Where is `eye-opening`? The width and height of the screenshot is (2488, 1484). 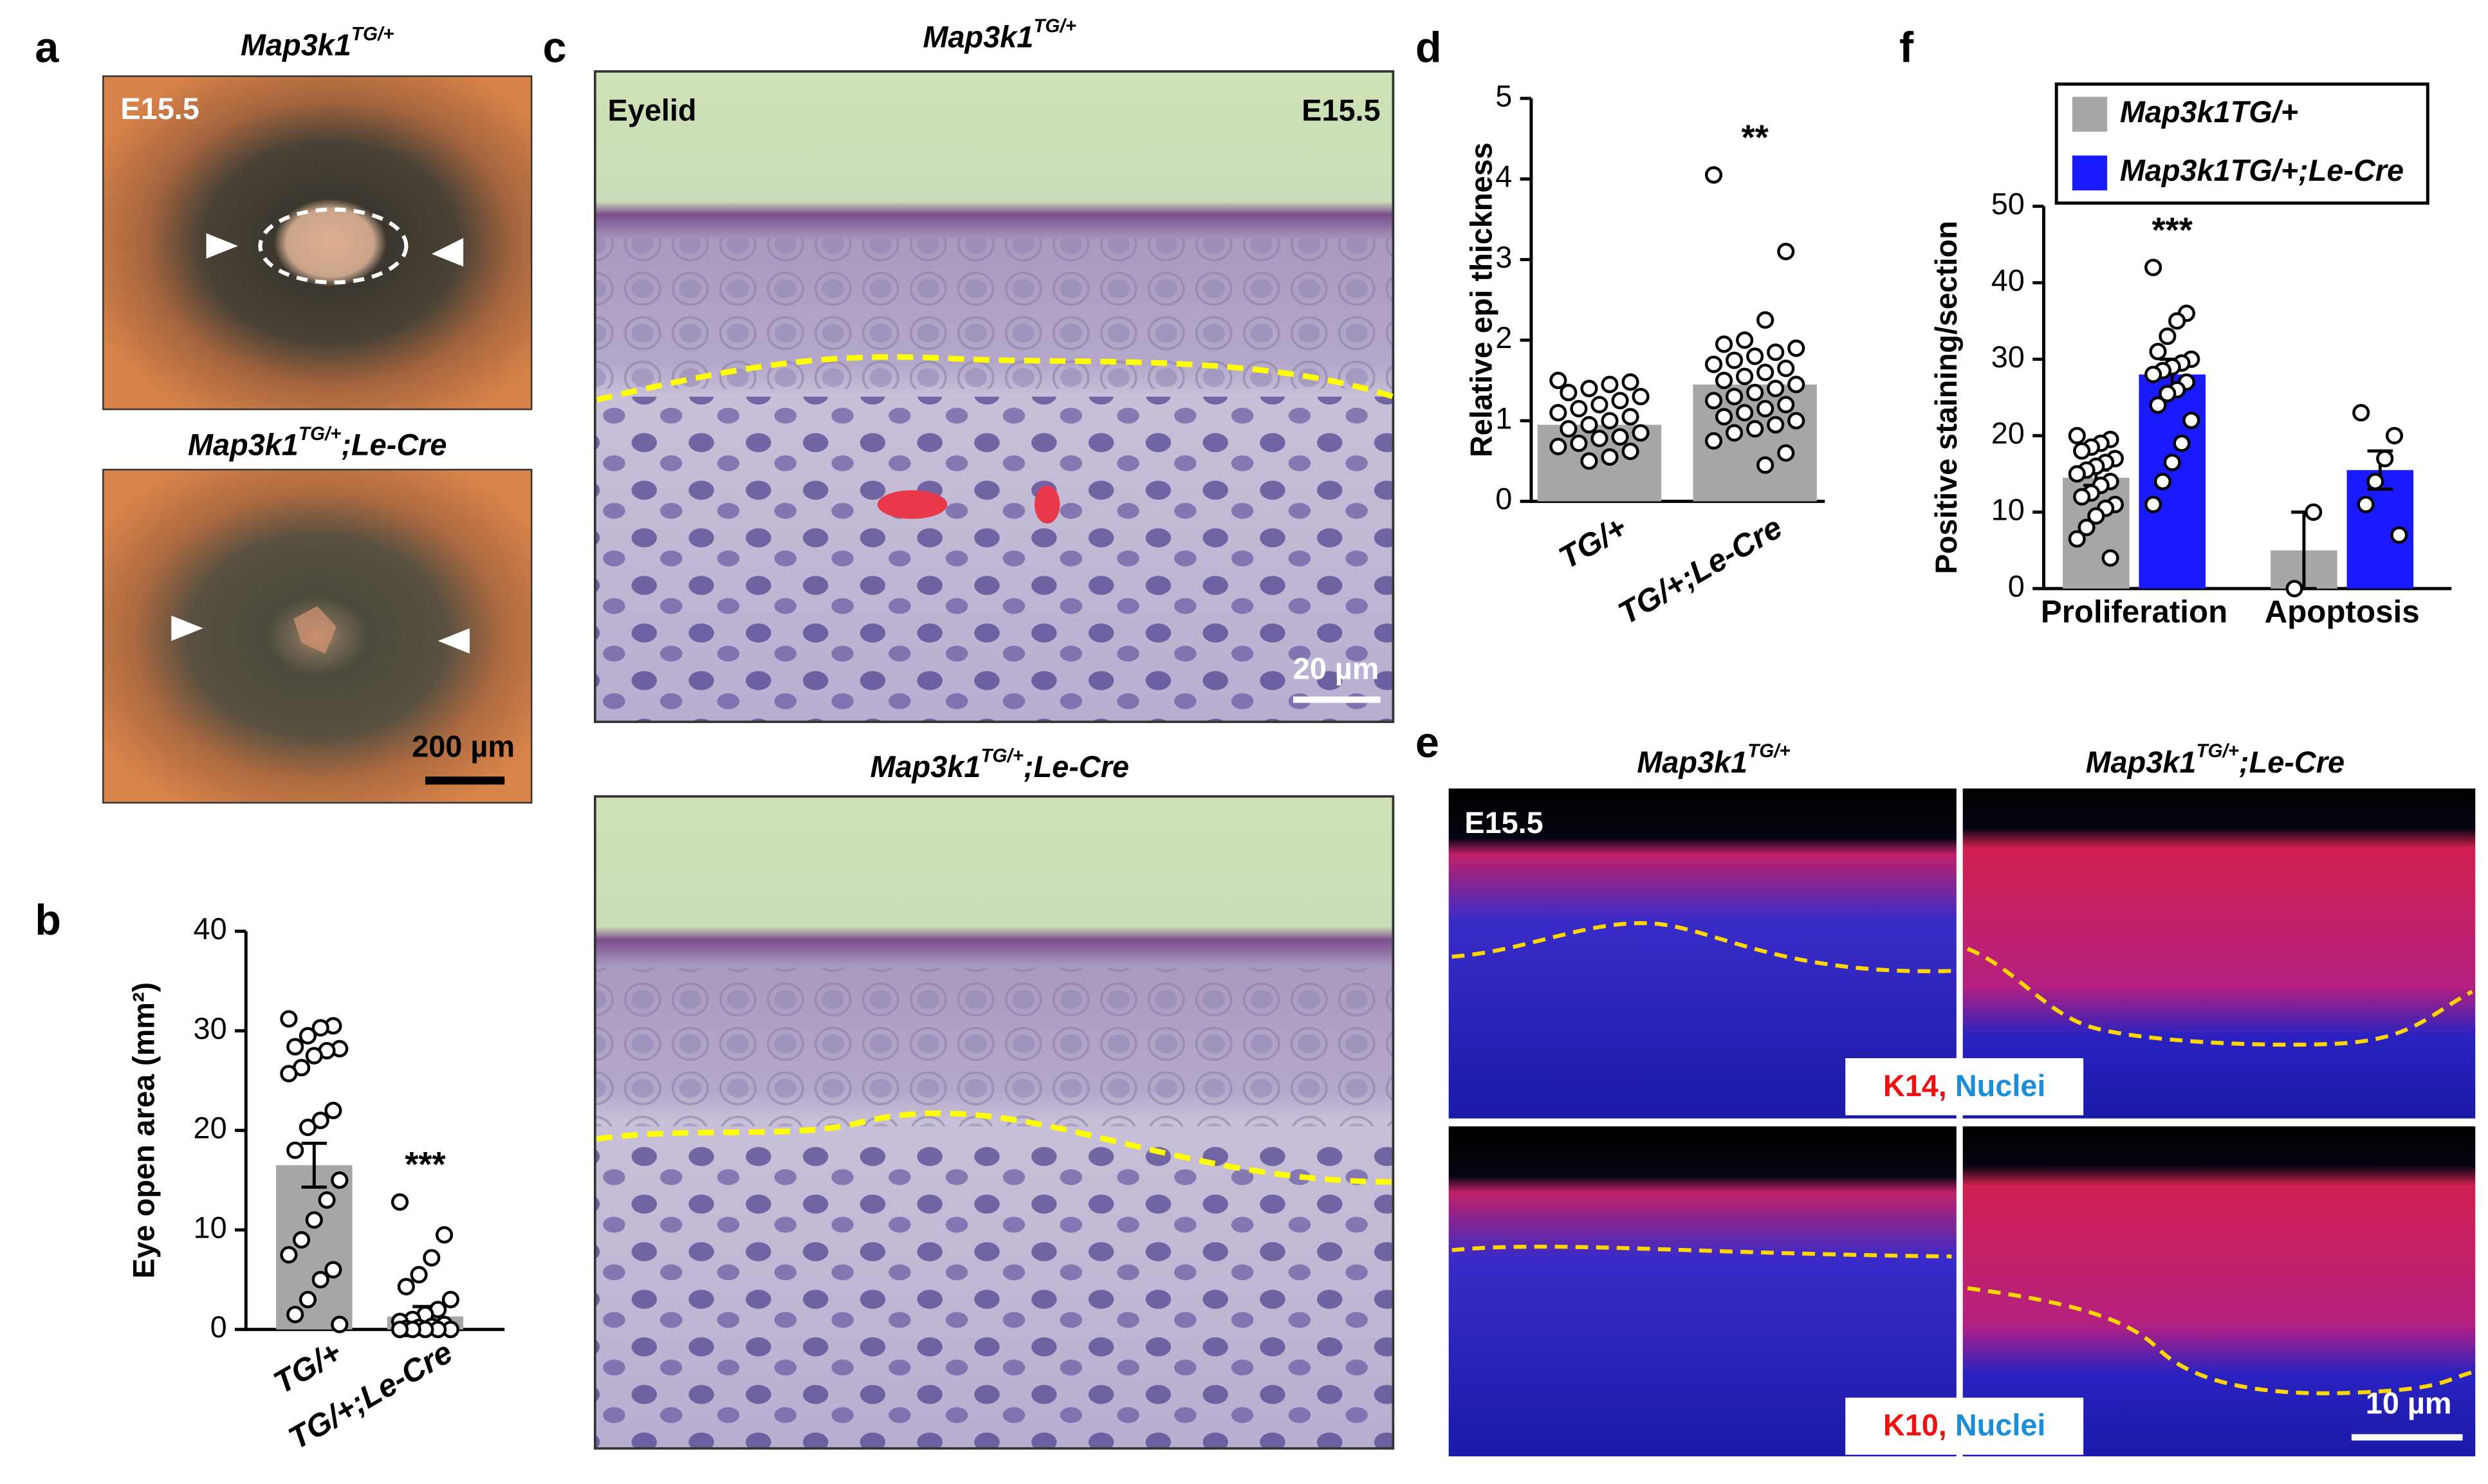 eye-opening is located at coordinates (314, 630).